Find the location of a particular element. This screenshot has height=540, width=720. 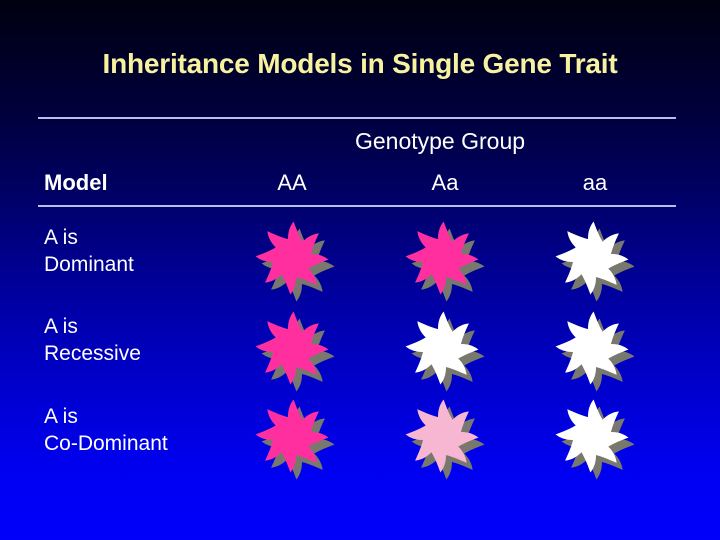

header-divider-bottom is located at coordinates (357, 206).